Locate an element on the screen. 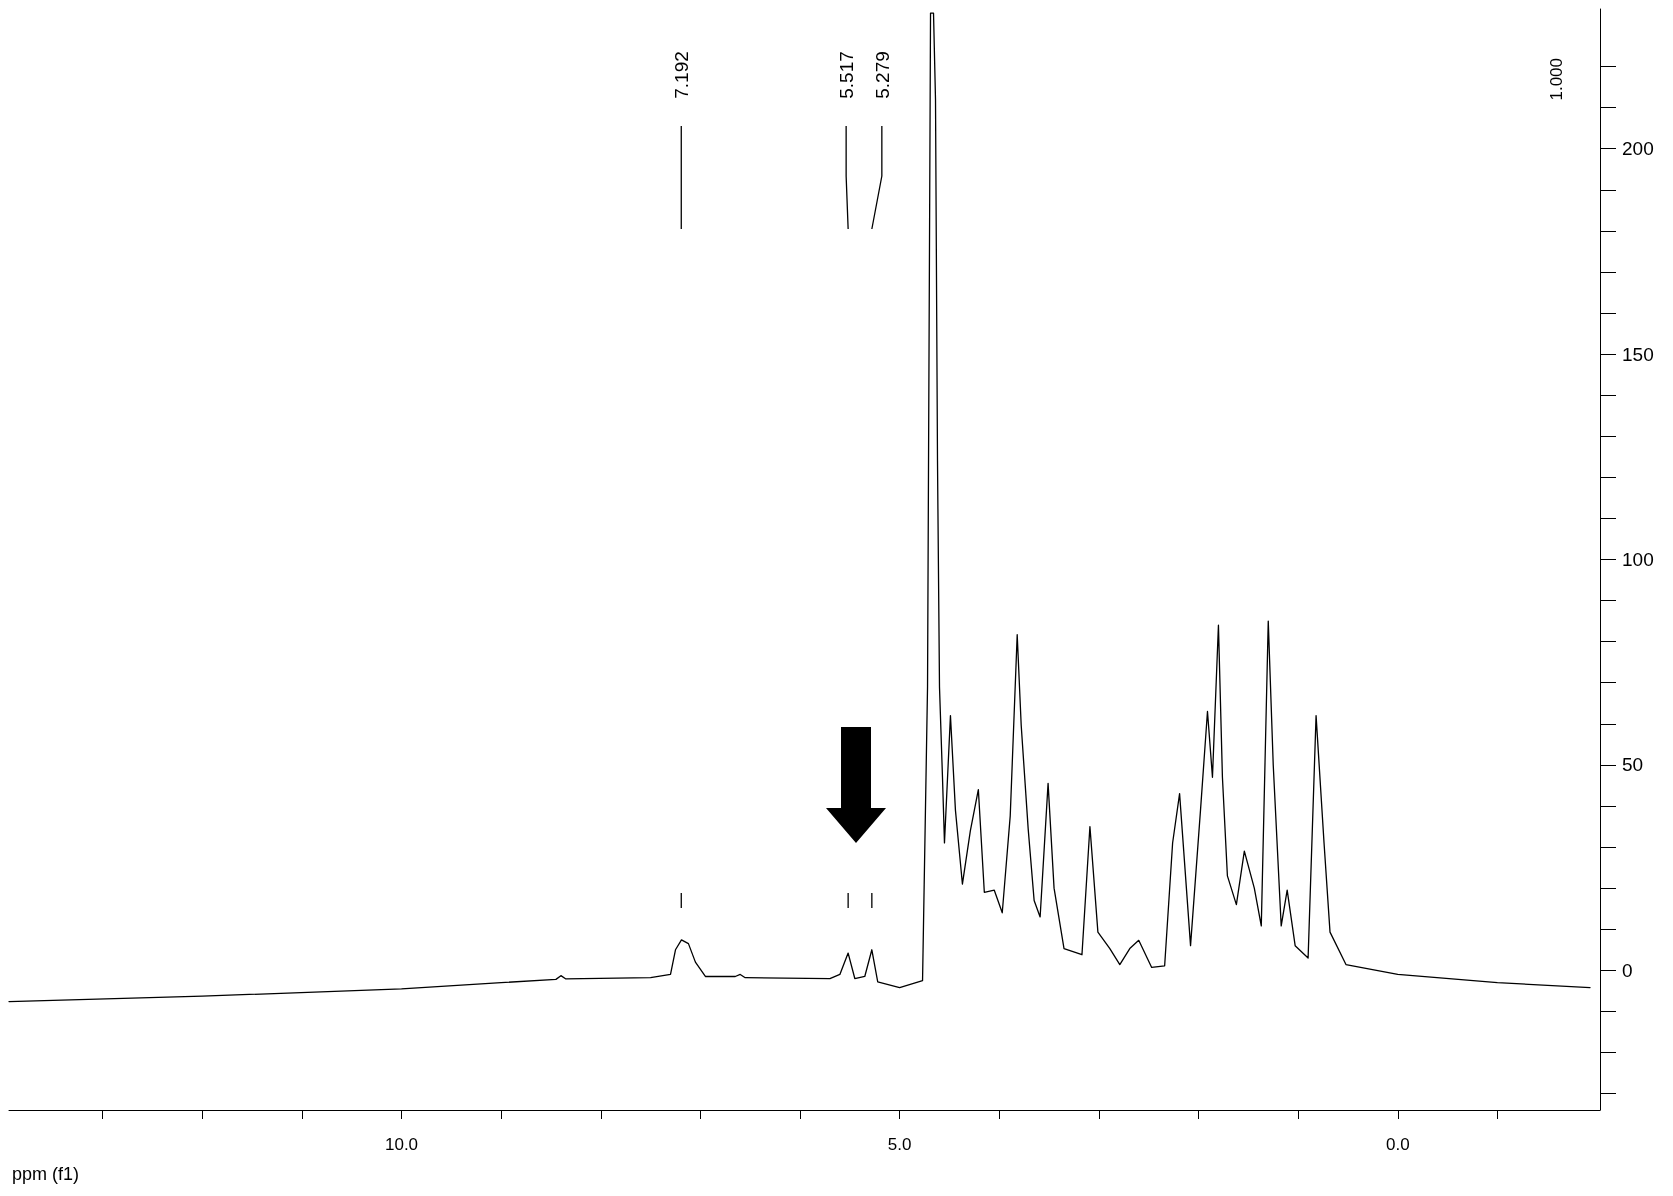 Image resolution: width=1673 pixels, height=1196 pixels. x-tick-label: 10.0 is located at coordinates (401, 1144).